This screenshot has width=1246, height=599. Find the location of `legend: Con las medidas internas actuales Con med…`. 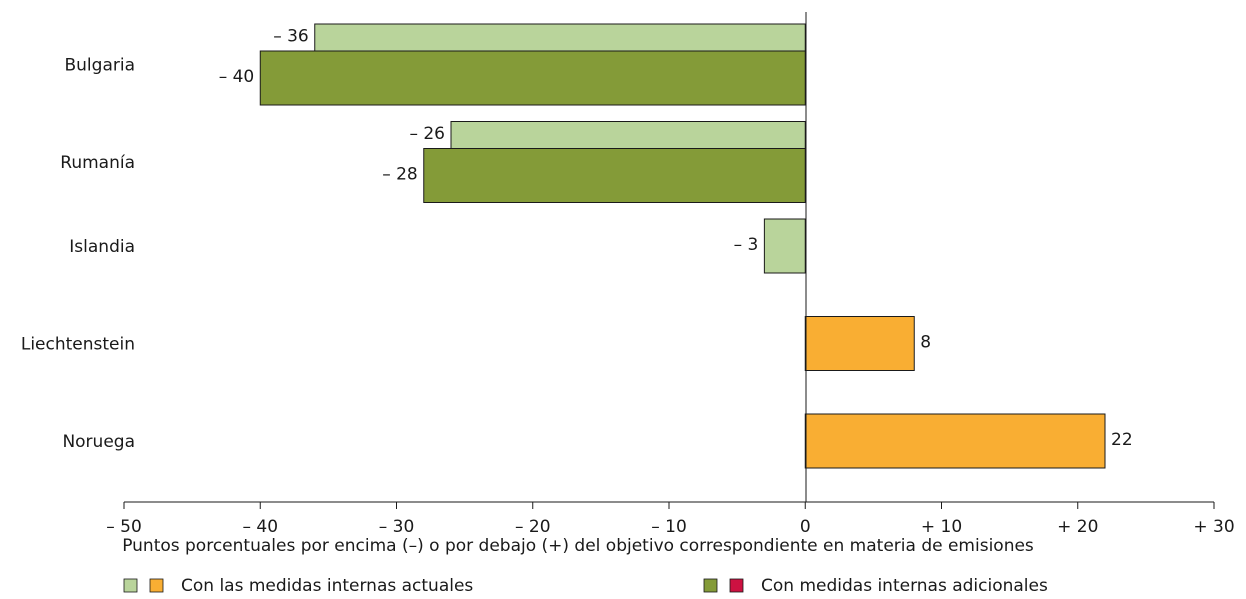

legend: Con las medidas internas actuales Con med… is located at coordinates (585, 586).